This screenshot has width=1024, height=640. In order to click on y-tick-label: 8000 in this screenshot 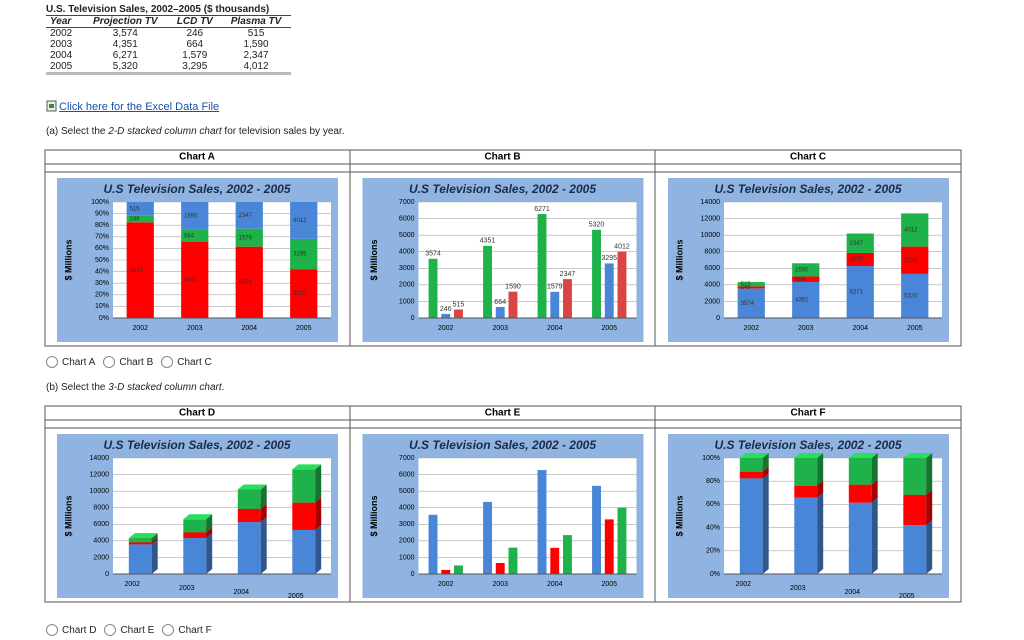, I will do `click(712, 252)`.